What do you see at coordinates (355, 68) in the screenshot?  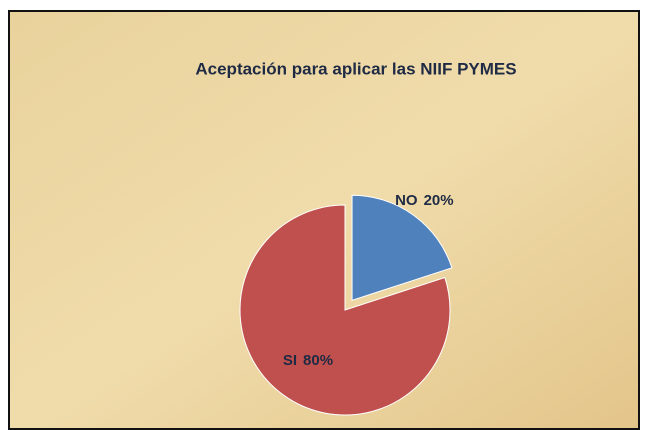 I see `chart-title: Aceptación para aplicar las NIIF PYMES` at bounding box center [355, 68].